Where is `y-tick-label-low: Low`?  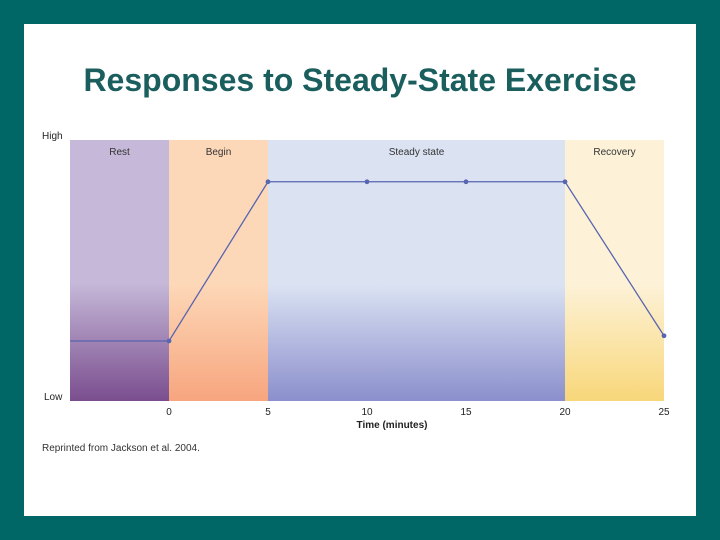
y-tick-label-low: Low is located at coordinates (53, 397).